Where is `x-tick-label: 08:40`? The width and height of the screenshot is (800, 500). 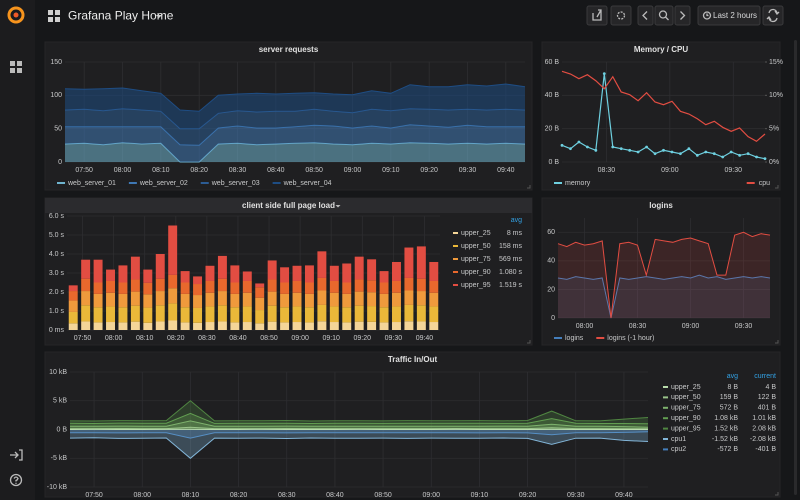 x-tick-label: 08:40 is located at coordinates (276, 170).